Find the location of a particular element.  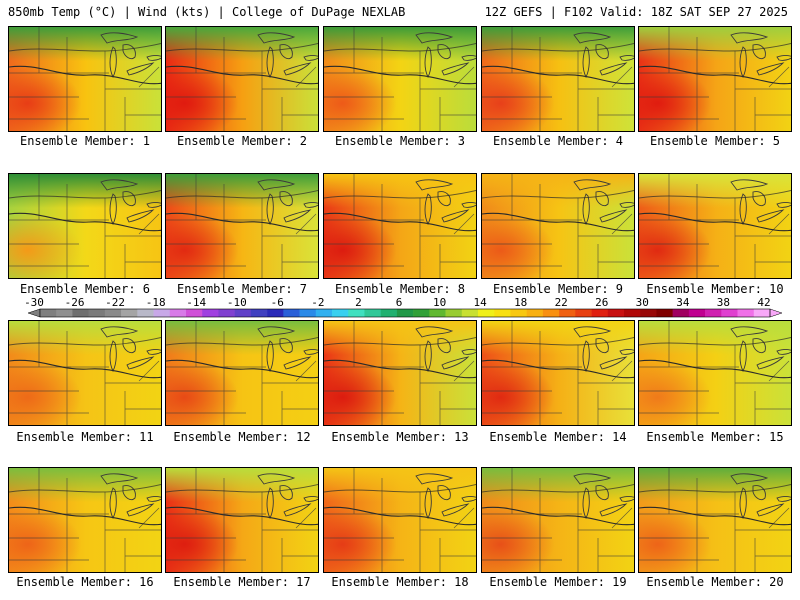

colorbar-tick-label: -22 is located at coordinates (115, 302).